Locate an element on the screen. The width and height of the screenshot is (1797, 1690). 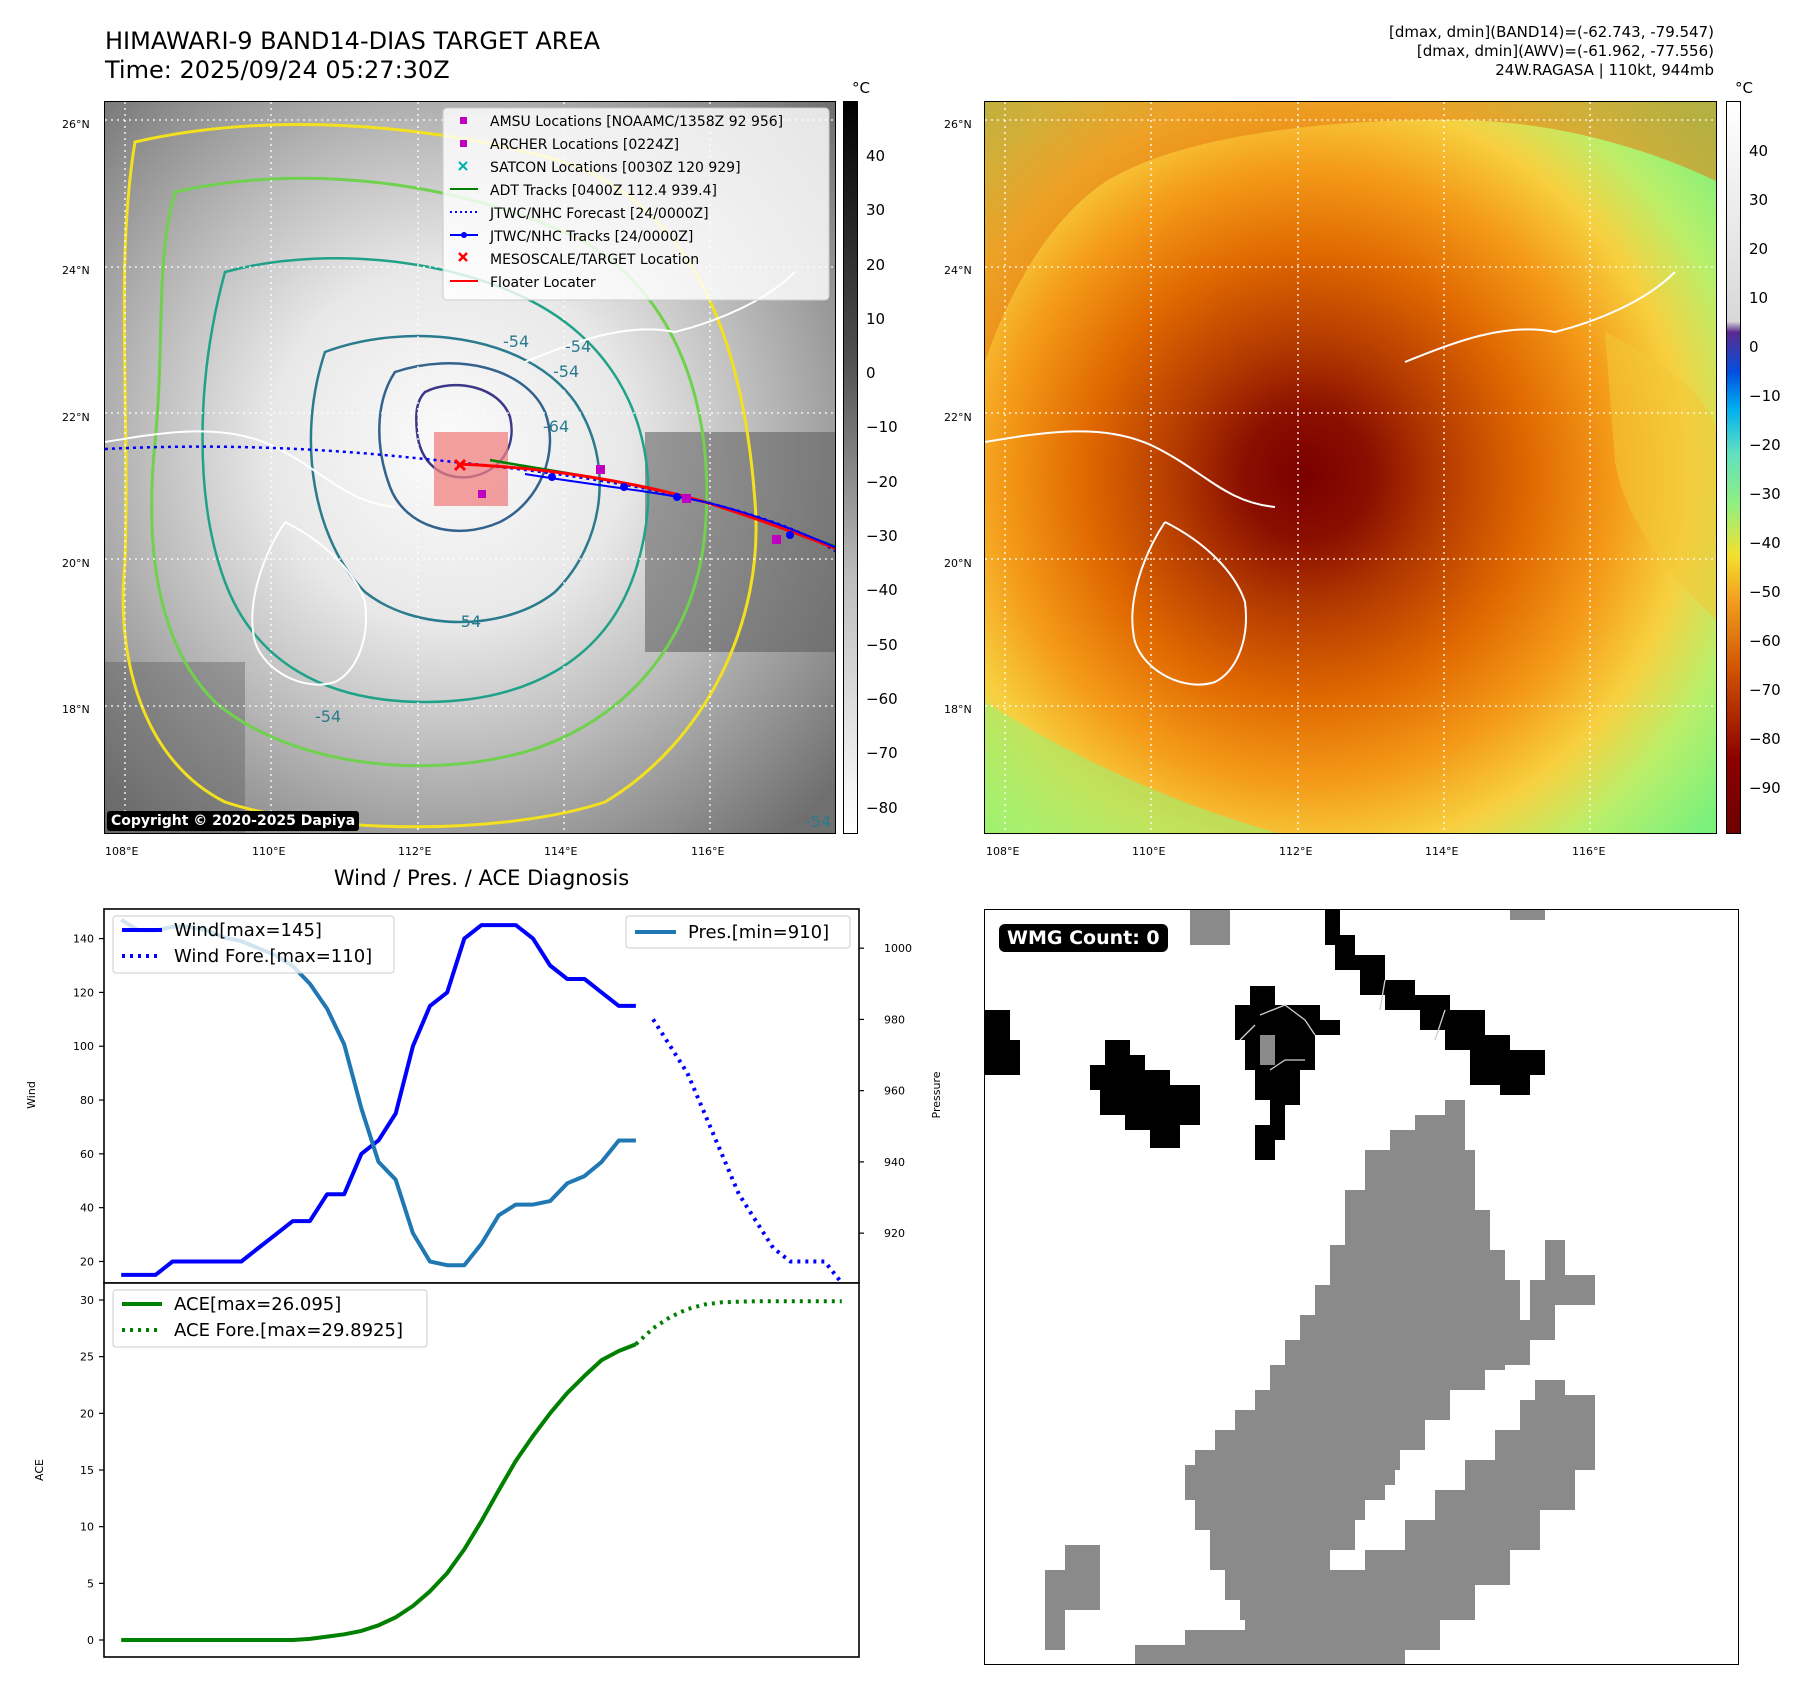
title-line-1: HIMAWARI-9 BAND14-DIAS TARGET AREA is located at coordinates (353, 41).